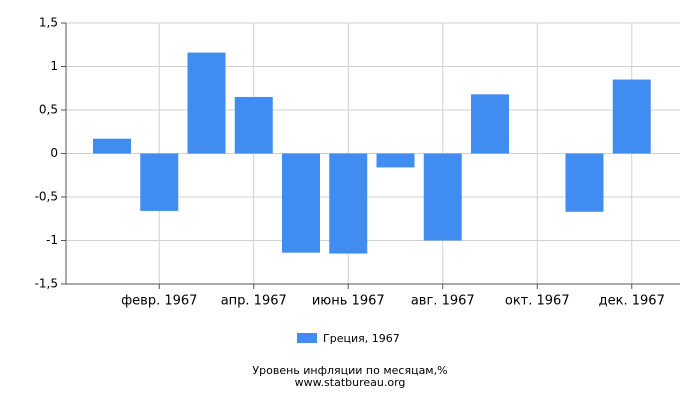 The height and width of the screenshot is (404, 700). I want to click on y-tick-label: 0,5, so click(48, 110).